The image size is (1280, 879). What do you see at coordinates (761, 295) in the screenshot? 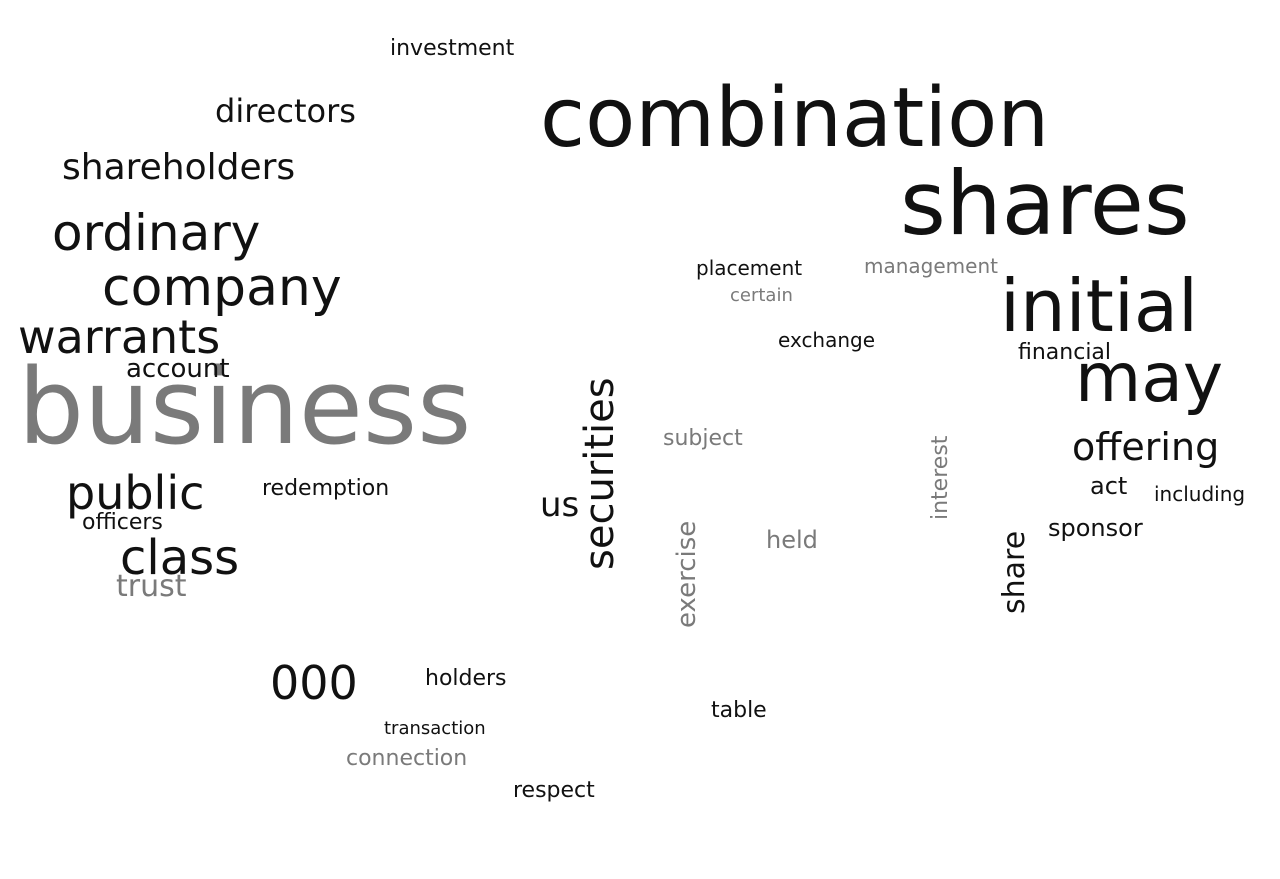
I see `word-certain: certain` at bounding box center [761, 295].